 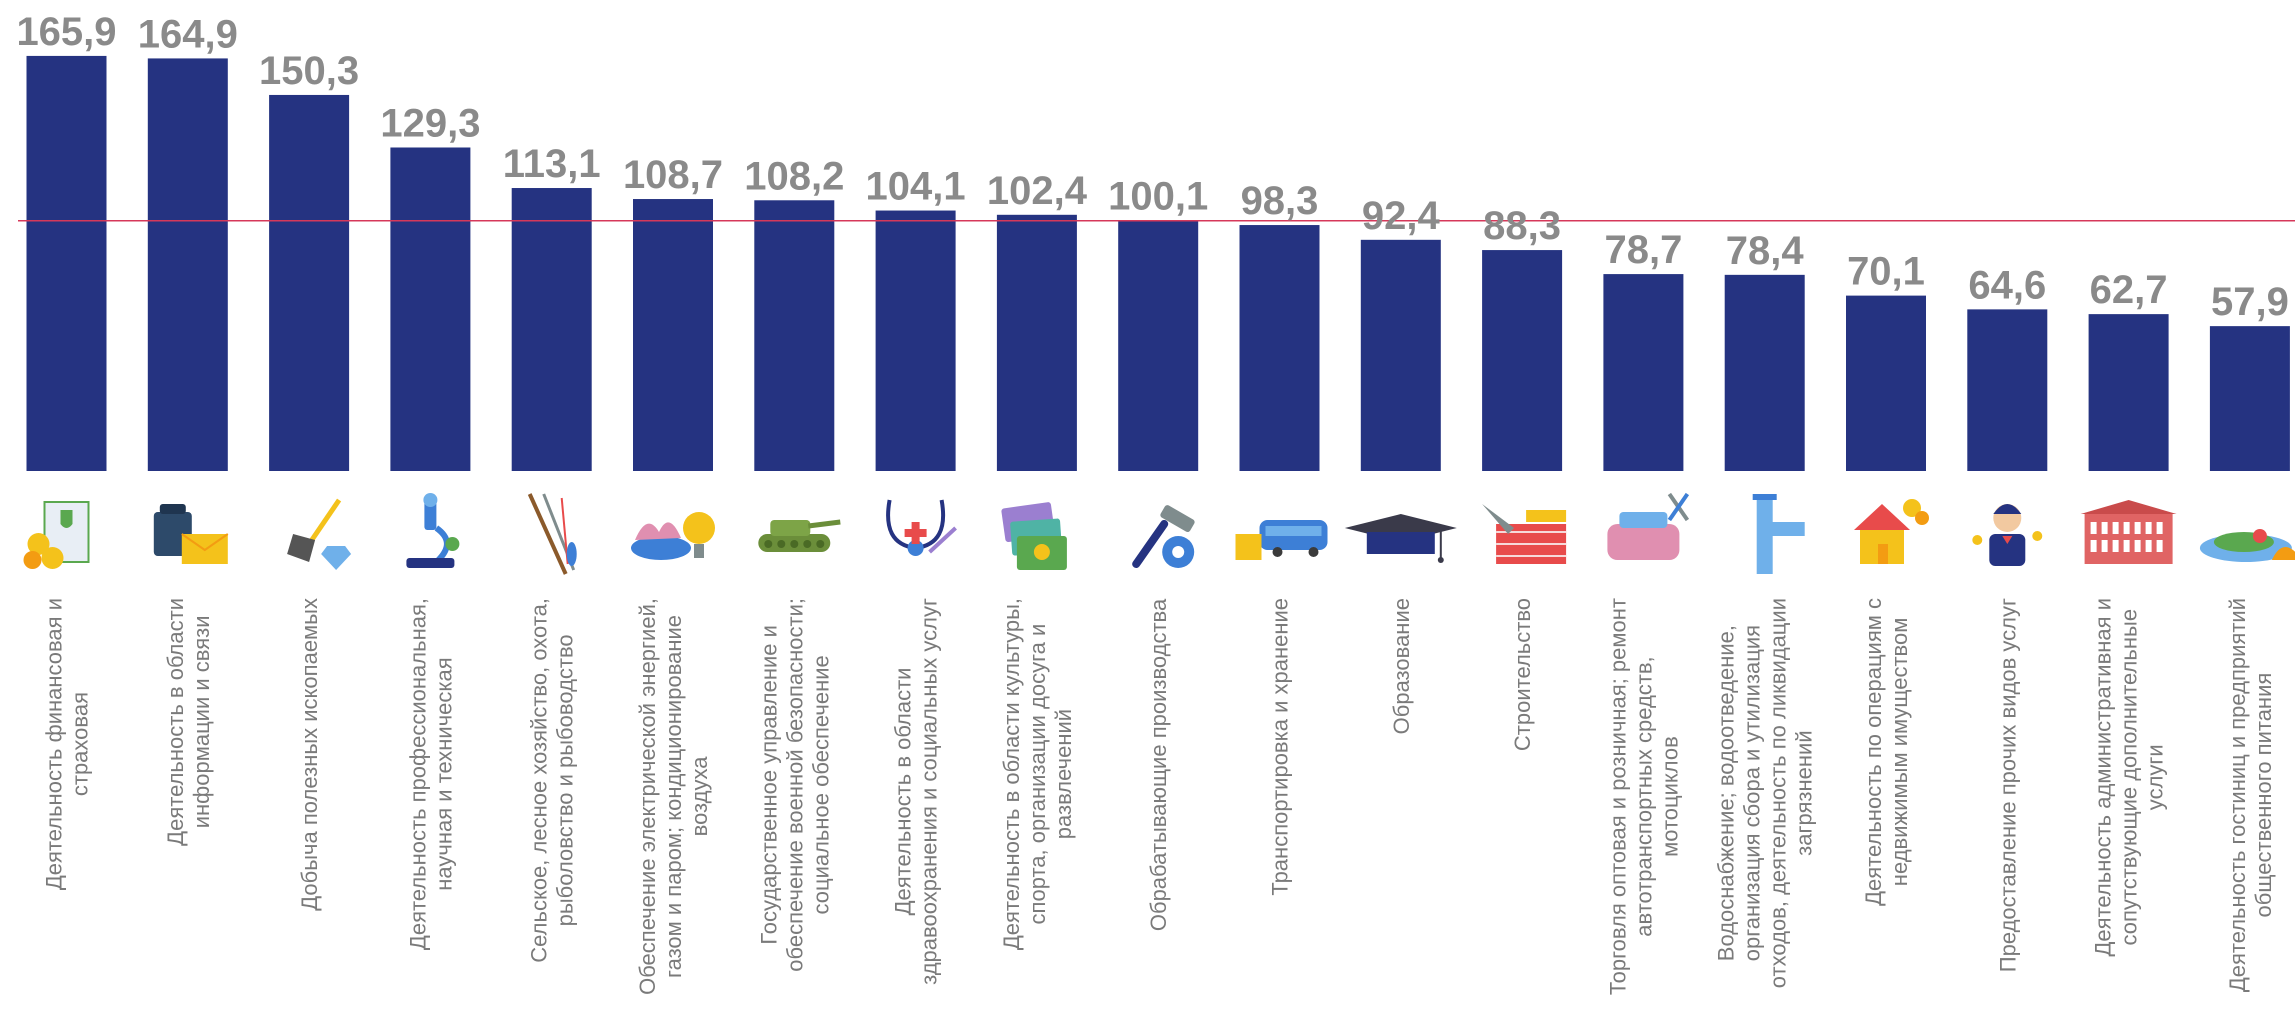 What do you see at coordinates (2129, 290) in the screenshot?
I see `value-label: 62,7` at bounding box center [2129, 290].